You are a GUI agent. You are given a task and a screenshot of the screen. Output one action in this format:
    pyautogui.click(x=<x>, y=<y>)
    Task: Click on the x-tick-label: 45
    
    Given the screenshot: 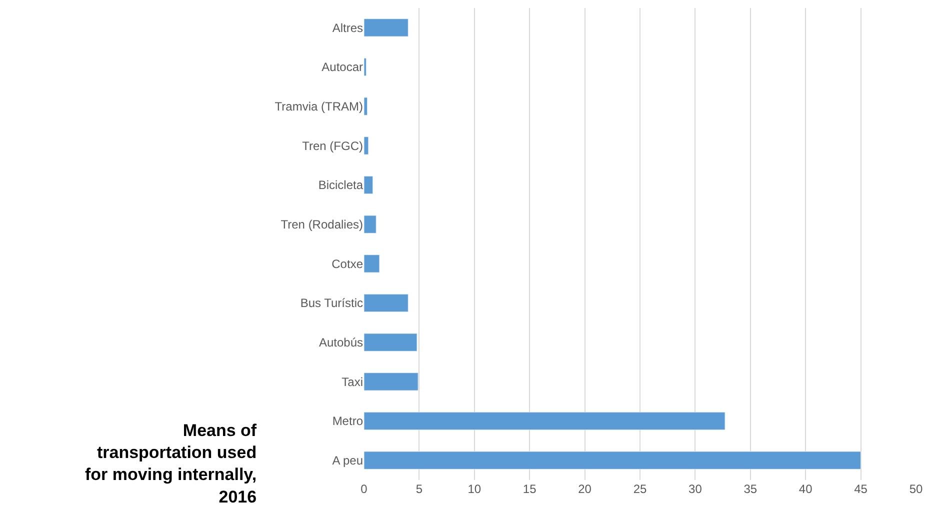 What is the action you would take?
    pyautogui.click(x=861, y=489)
    